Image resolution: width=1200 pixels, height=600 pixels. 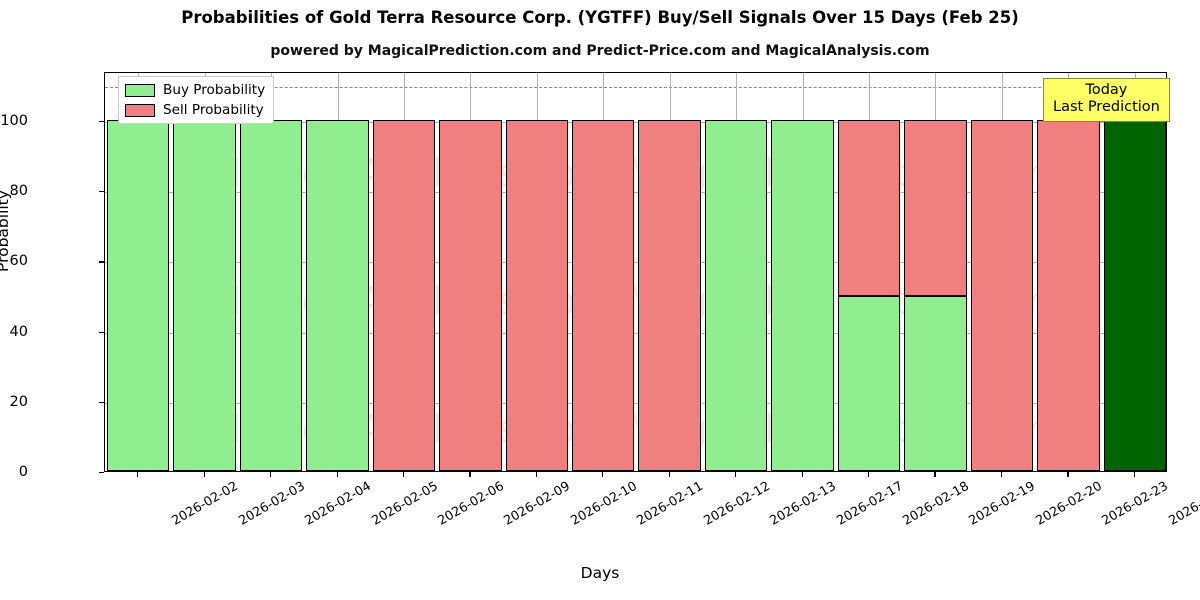 What do you see at coordinates (6, 231) in the screenshot?
I see `y-axis-label: Probability` at bounding box center [6, 231].